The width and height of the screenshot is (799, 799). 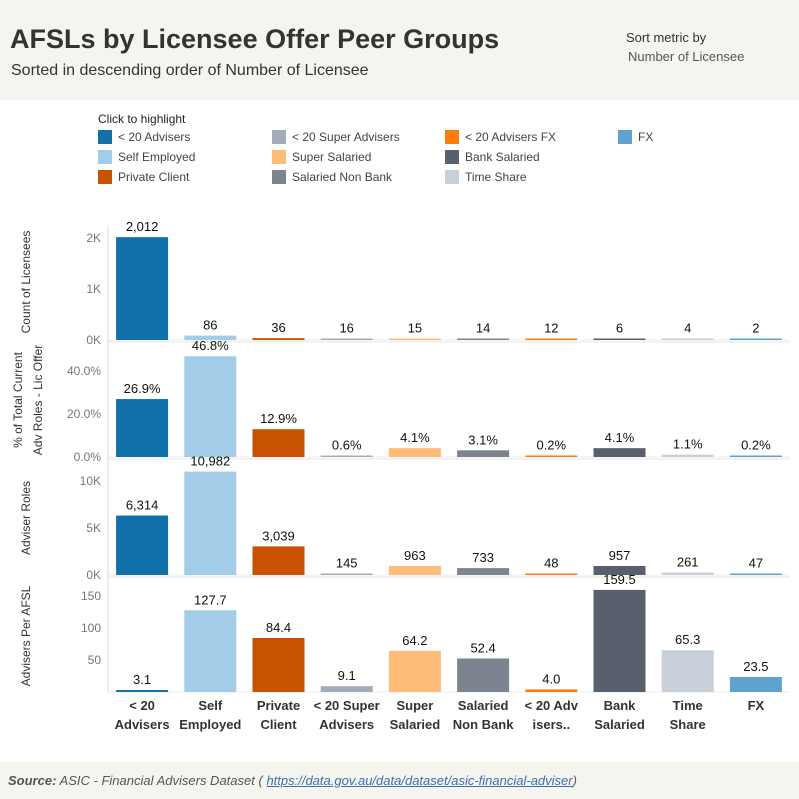 What do you see at coordinates (142, 505) in the screenshot?
I see `data-label: 6,314` at bounding box center [142, 505].